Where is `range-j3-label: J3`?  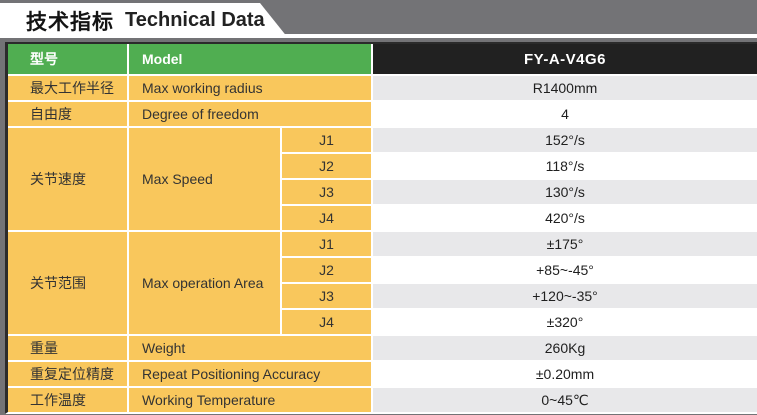
range-j3-label: J3 is located at coordinates (326, 296).